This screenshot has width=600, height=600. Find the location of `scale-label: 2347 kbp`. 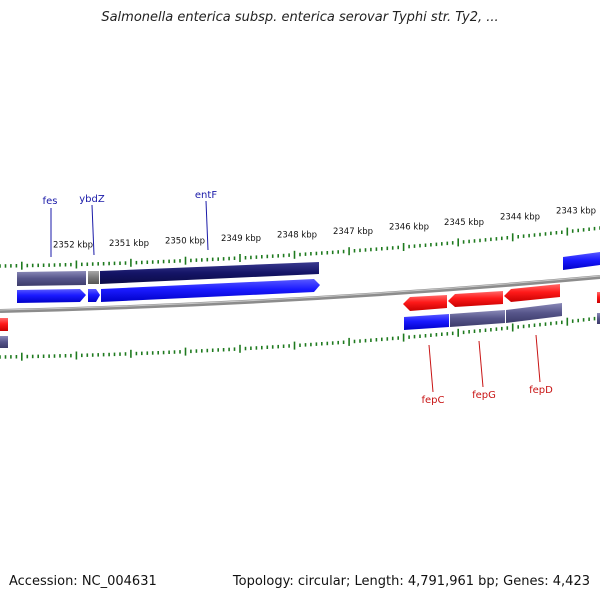

scale-label: 2347 kbp is located at coordinates (353, 232).